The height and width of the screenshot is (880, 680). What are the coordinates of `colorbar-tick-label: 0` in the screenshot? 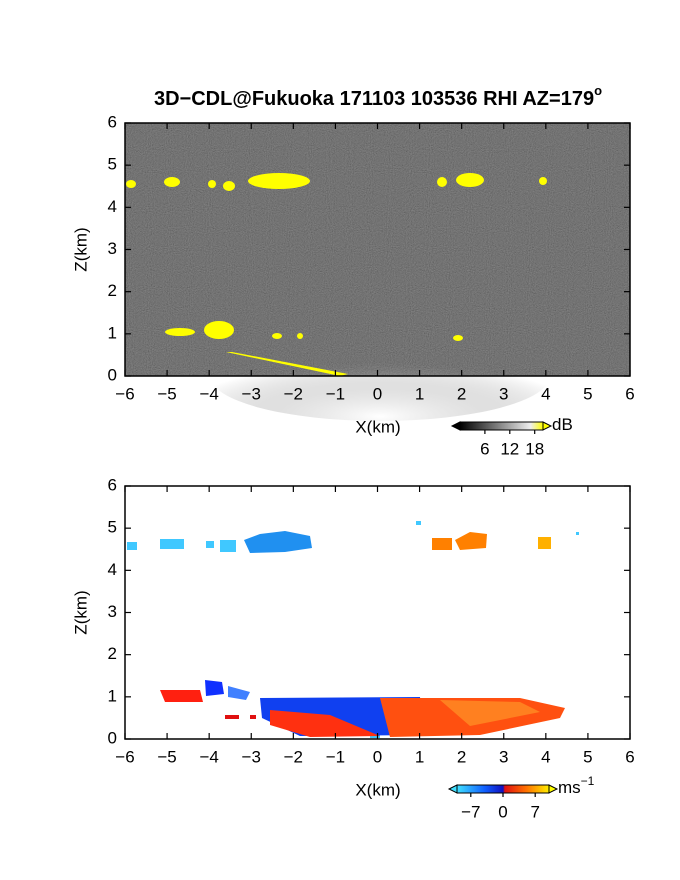 It's located at (502, 811).